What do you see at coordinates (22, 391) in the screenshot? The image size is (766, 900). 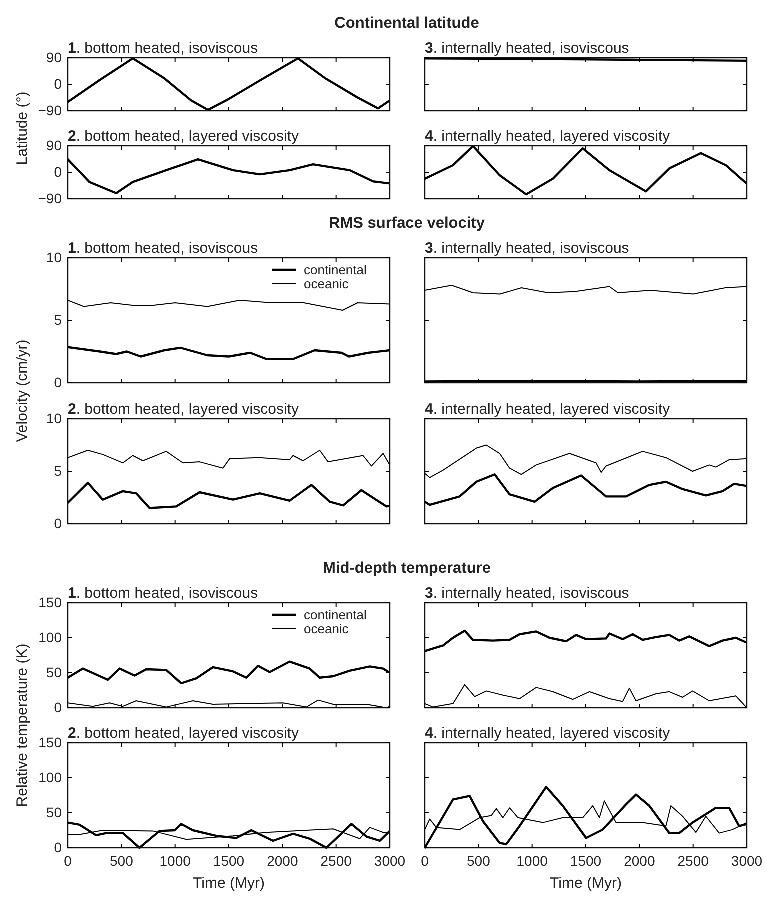 I see `y-axis-title: Velocity (cm/yr)` at bounding box center [22, 391].